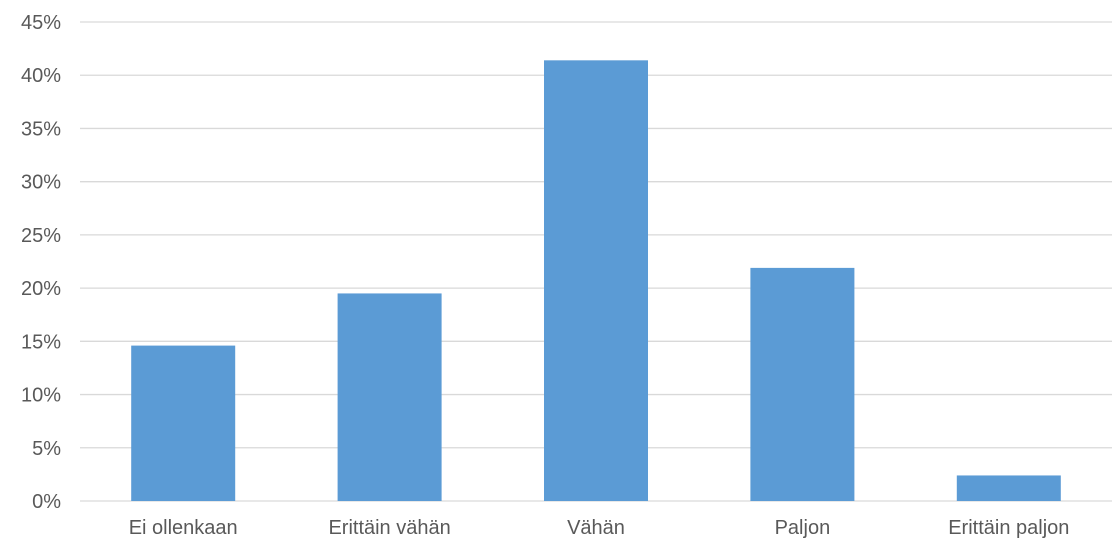 The image size is (1112, 543). I want to click on y-tick-label: 25%, so click(41, 236).